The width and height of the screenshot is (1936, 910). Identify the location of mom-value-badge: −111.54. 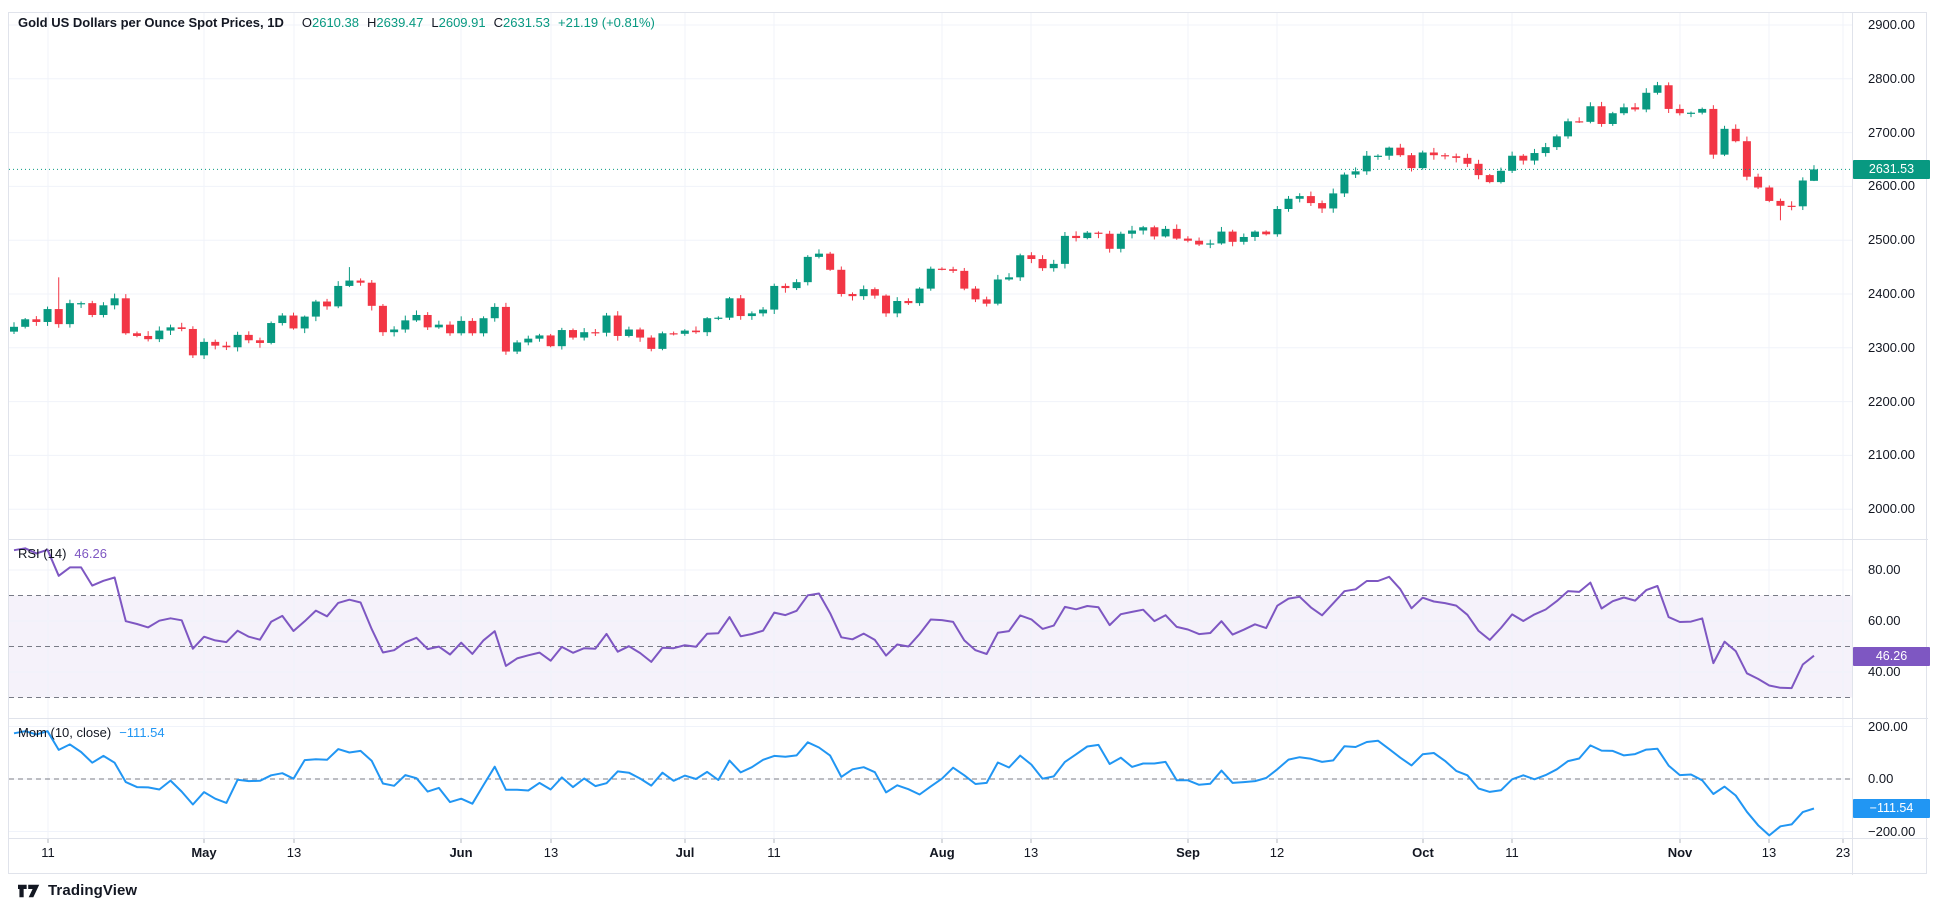
(1891, 808).